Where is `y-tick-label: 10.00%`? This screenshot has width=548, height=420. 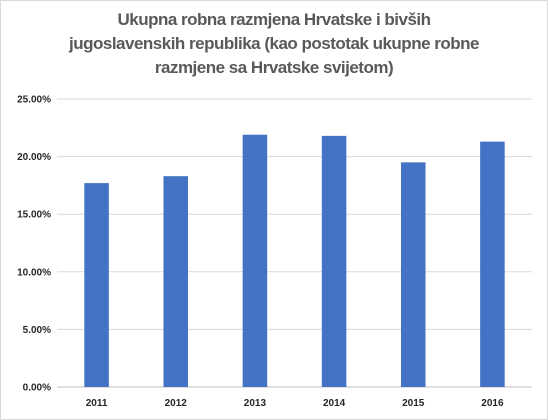
y-tick-label: 10.00% is located at coordinates (34, 272).